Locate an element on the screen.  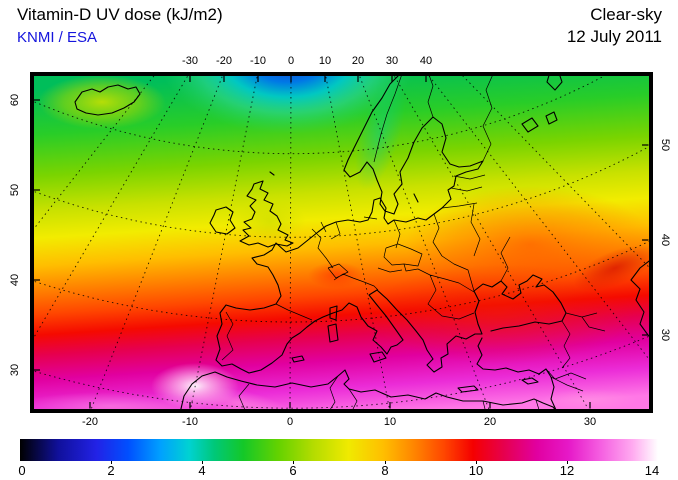
axis-label-top-lon: -10 is located at coordinates (258, 61).